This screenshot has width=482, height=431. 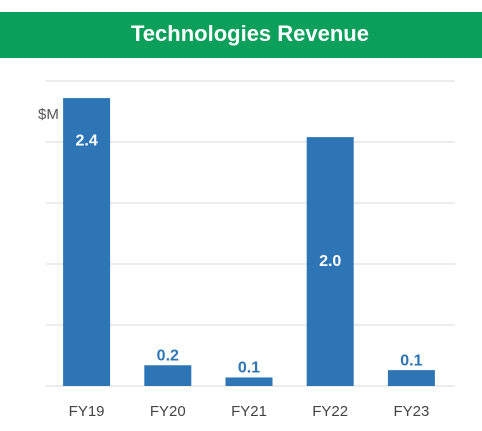 What do you see at coordinates (87, 411) in the screenshot?
I see `x-tick-label: FY19` at bounding box center [87, 411].